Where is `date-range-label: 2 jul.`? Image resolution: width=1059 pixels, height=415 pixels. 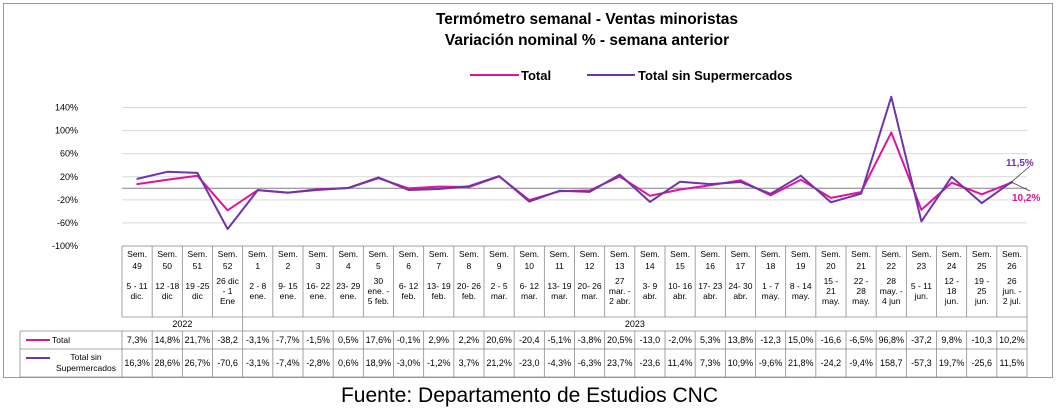
date-range-label: 2 jul. is located at coordinates (1012, 301).